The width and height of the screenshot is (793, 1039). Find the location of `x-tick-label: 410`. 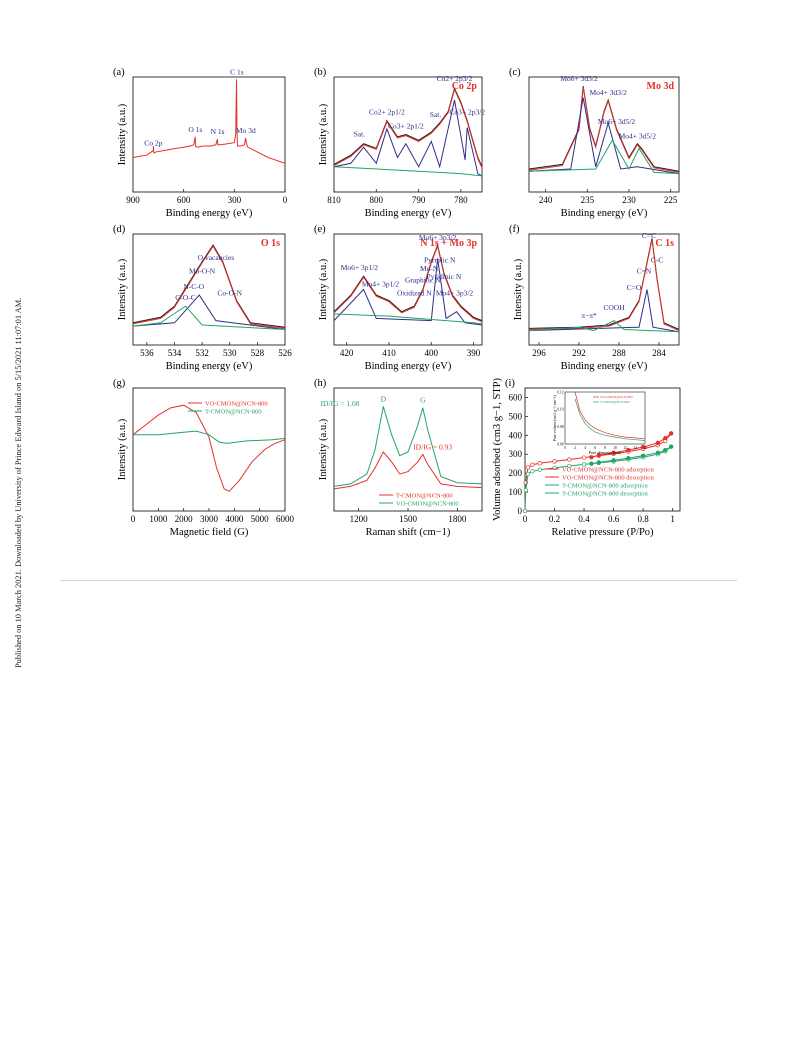

x-tick-label: 410 is located at coordinates (389, 353).